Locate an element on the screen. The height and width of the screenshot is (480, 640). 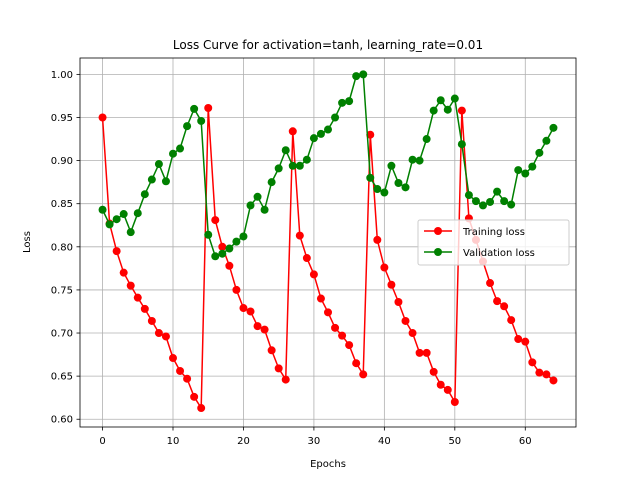
legend-marker-validation is located at coordinates (438, 252).